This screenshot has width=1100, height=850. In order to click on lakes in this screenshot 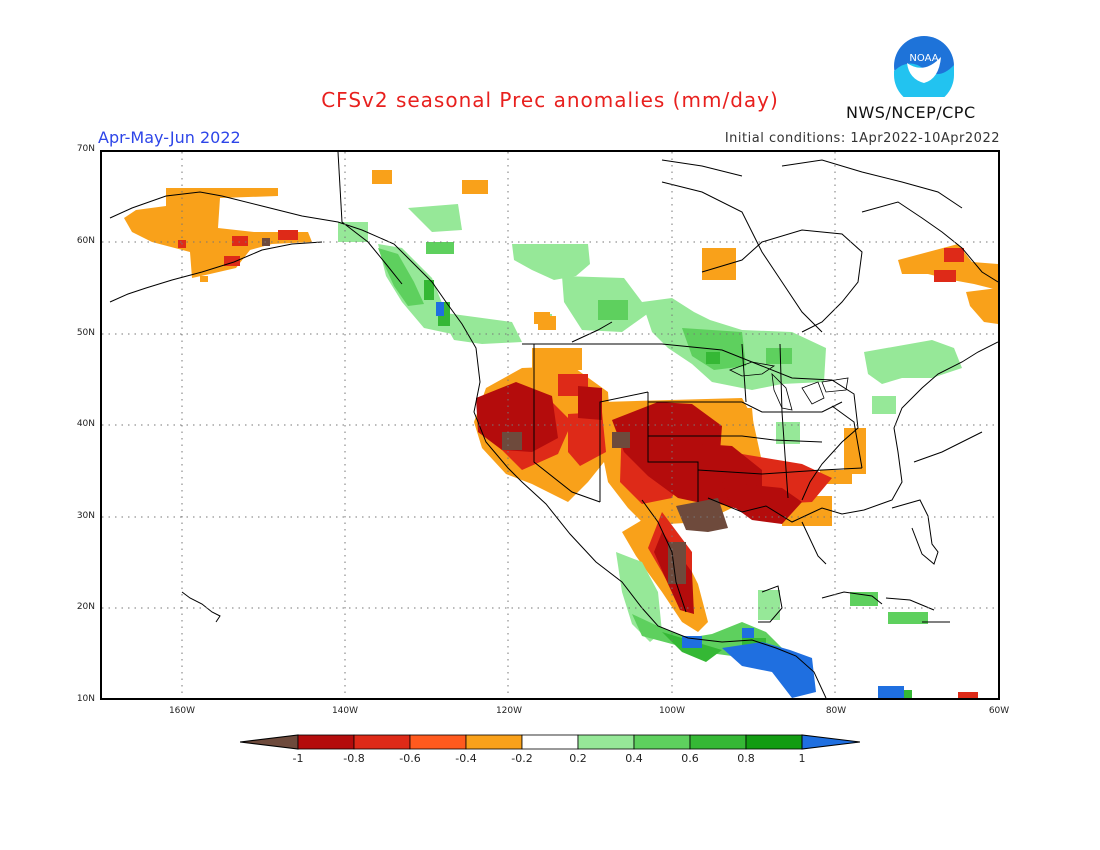, I will do `click(788, 386)`.